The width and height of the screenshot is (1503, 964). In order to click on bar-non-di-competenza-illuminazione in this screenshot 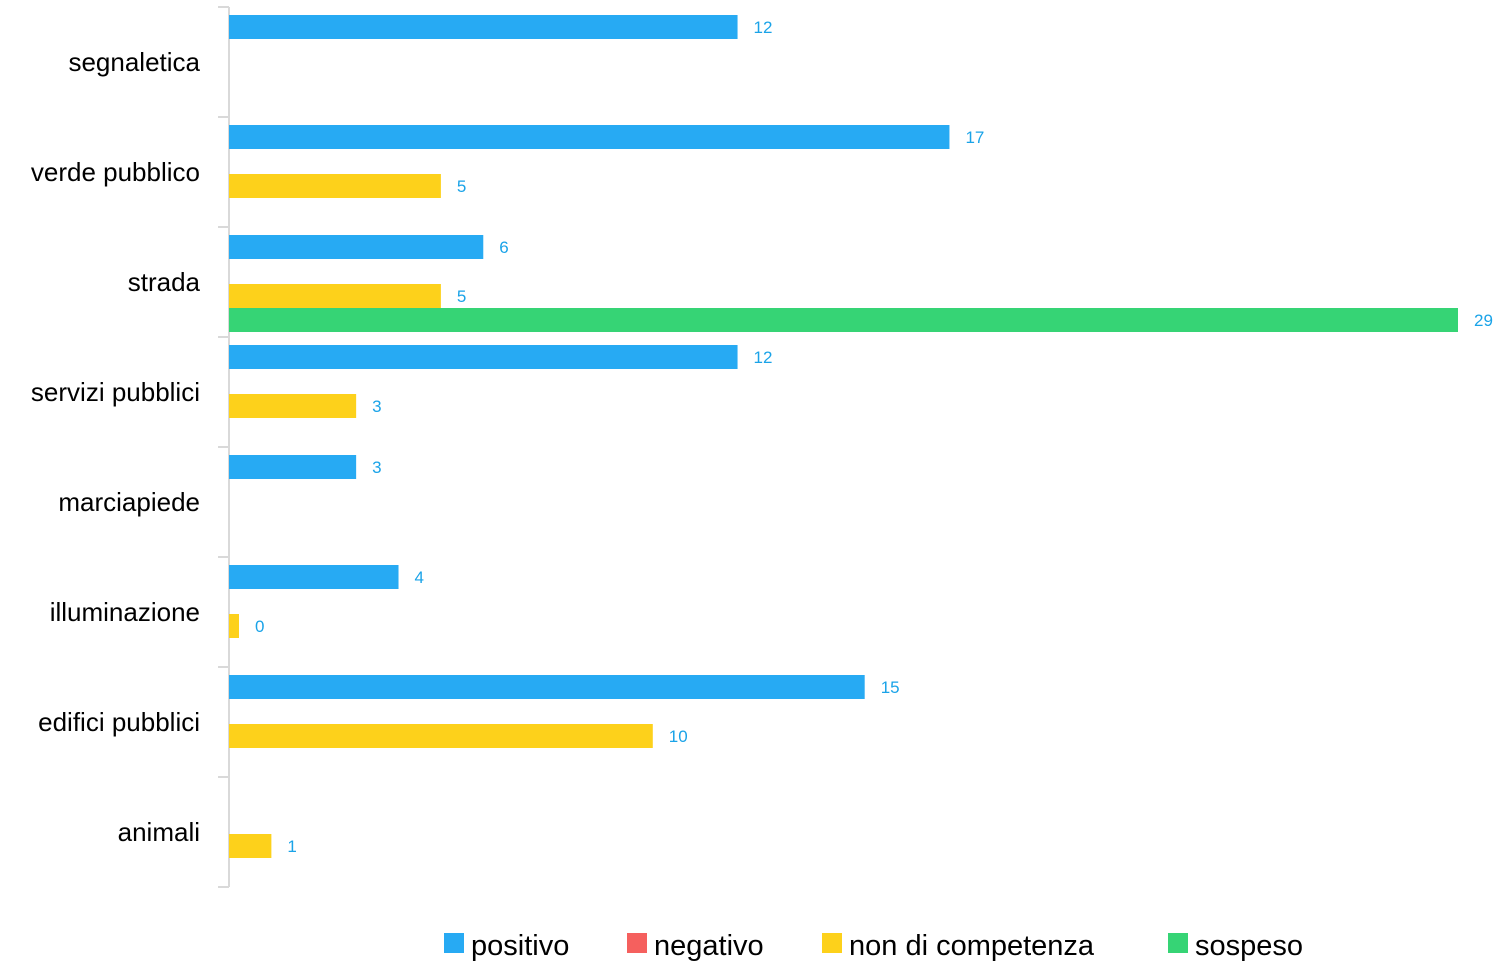, I will do `click(234, 626)`.